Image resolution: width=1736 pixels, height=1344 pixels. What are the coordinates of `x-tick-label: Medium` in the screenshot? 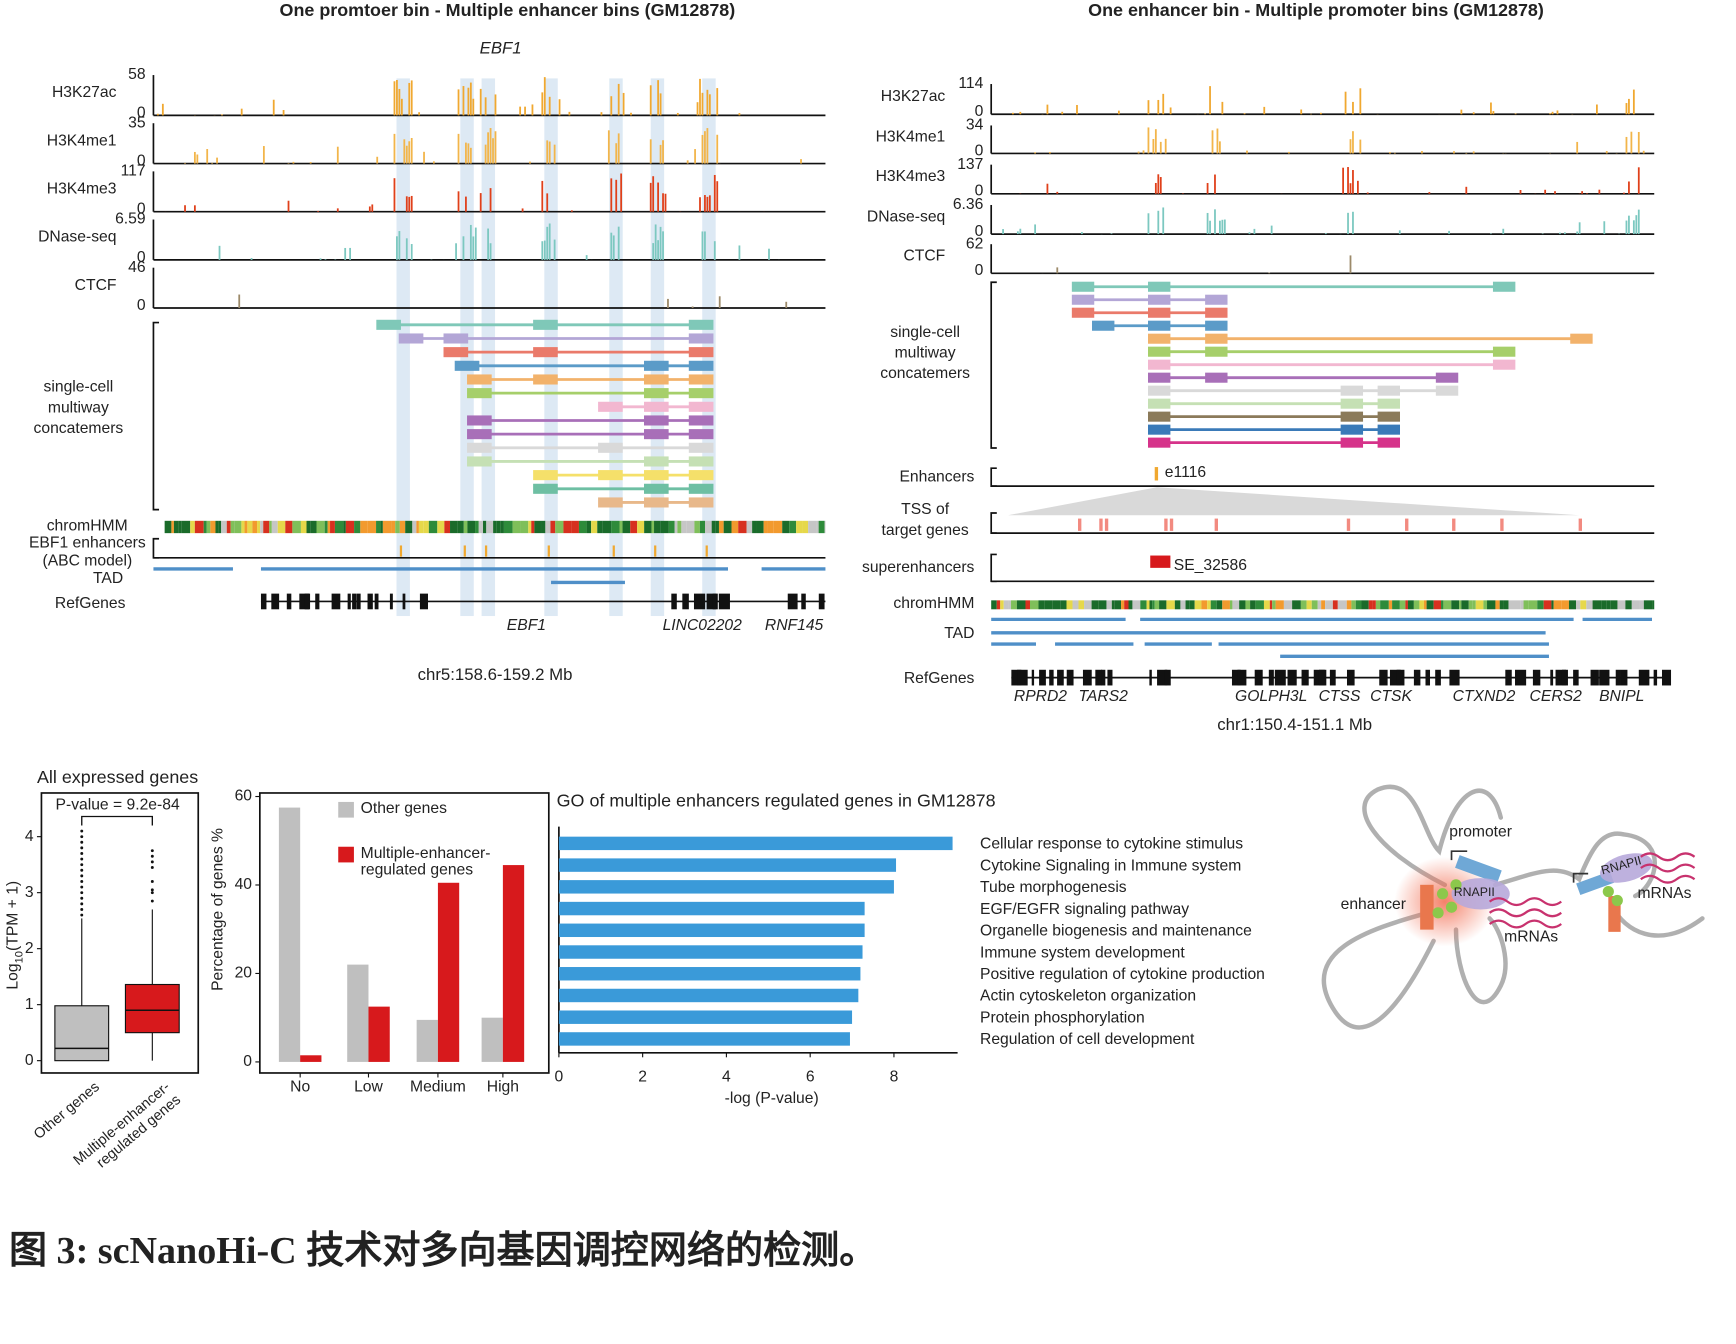 It's located at (438, 1087).